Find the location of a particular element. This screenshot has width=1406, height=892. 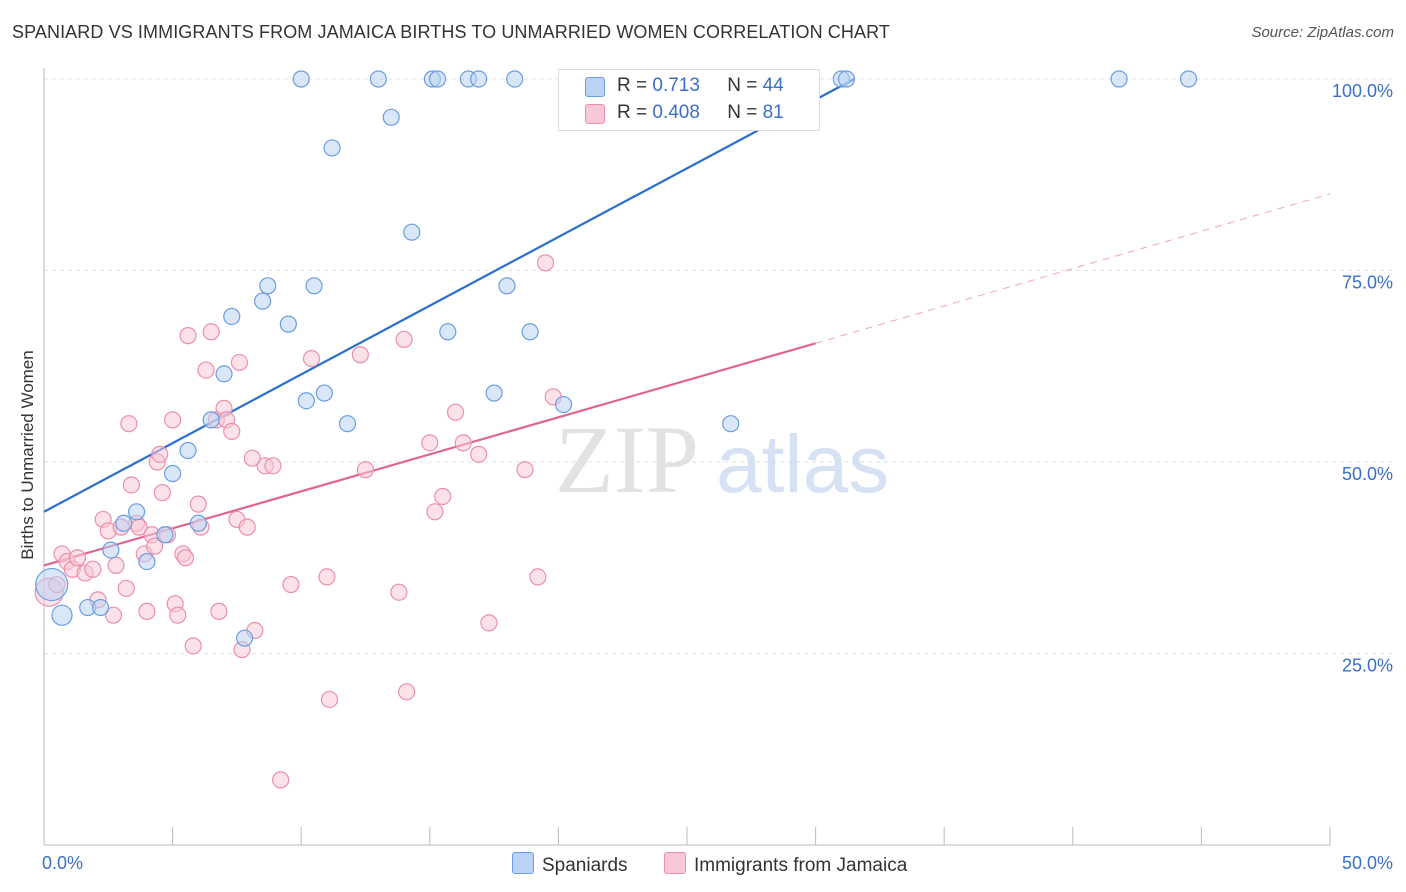

legend-row-jamaica: R = 0.408 N = 81 is located at coordinates (700, 112).